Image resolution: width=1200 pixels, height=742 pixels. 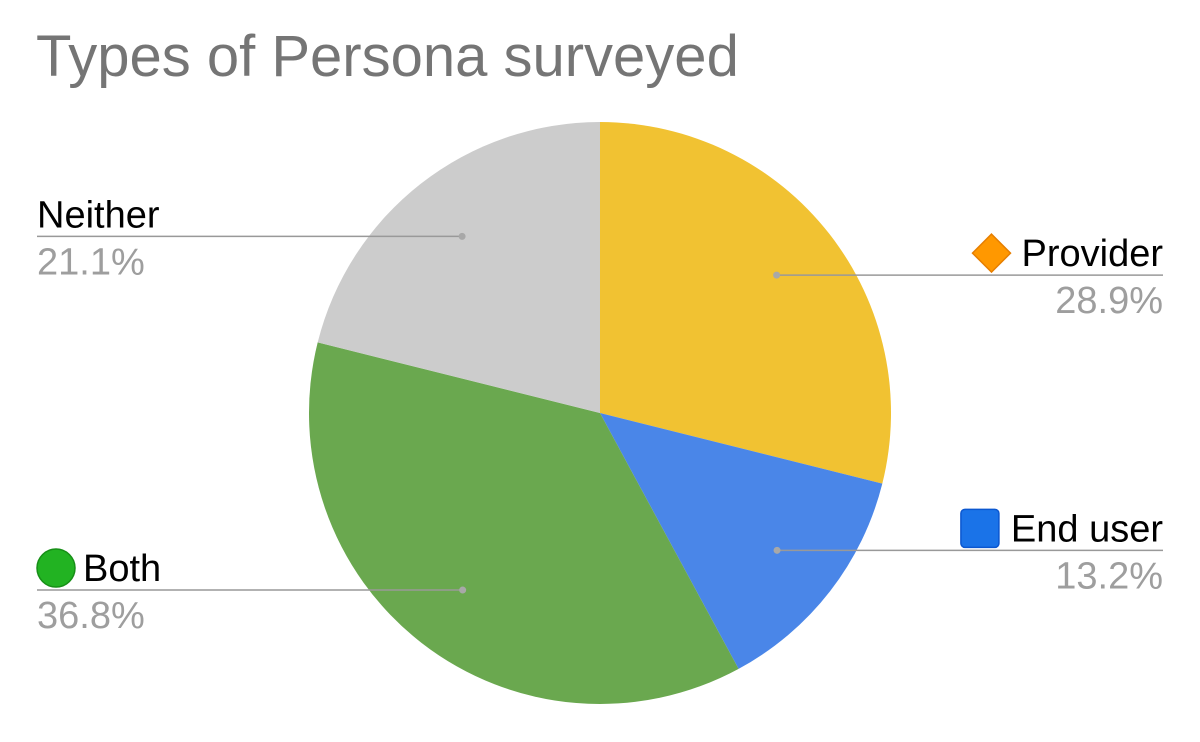 I want to click on slice-percent-both: 36.8%, so click(x=91, y=616).